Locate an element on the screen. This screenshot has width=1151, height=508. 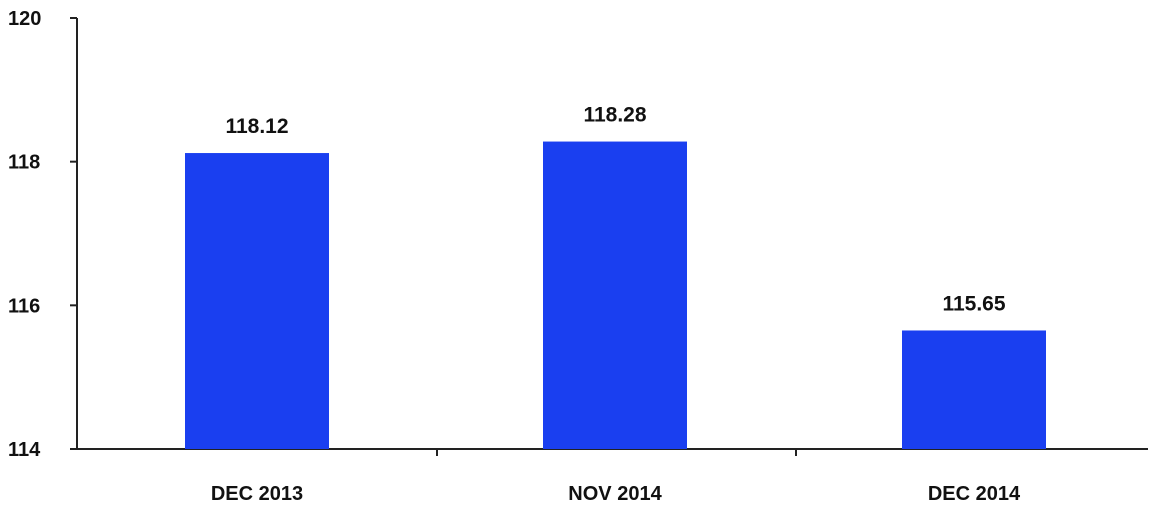
bar-nov-2014 is located at coordinates (615, 295).